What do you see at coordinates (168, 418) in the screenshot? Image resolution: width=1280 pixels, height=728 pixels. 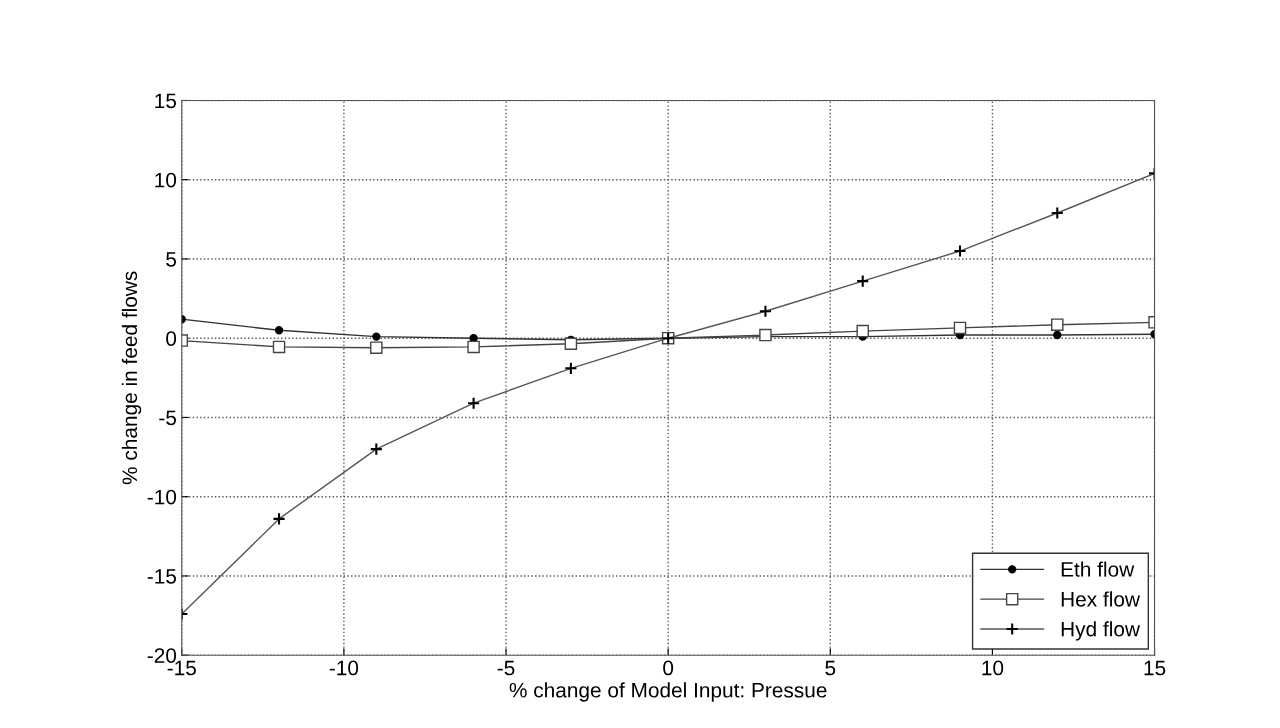 I see `y-tick-label: -5` at bounding box center [168, 418].